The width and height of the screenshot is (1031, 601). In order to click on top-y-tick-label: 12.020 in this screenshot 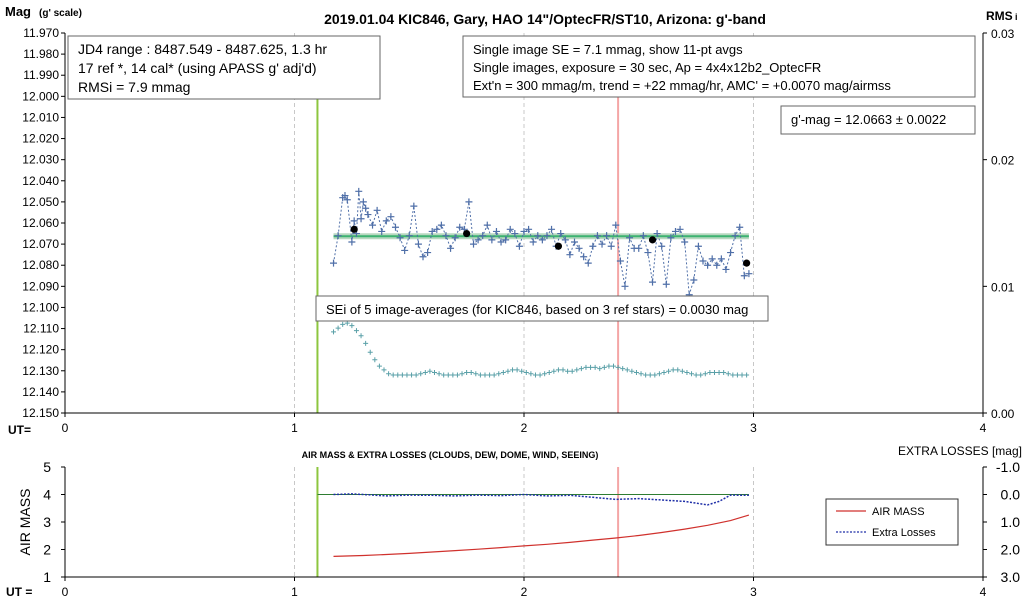, I will do `click(40, 139)`.